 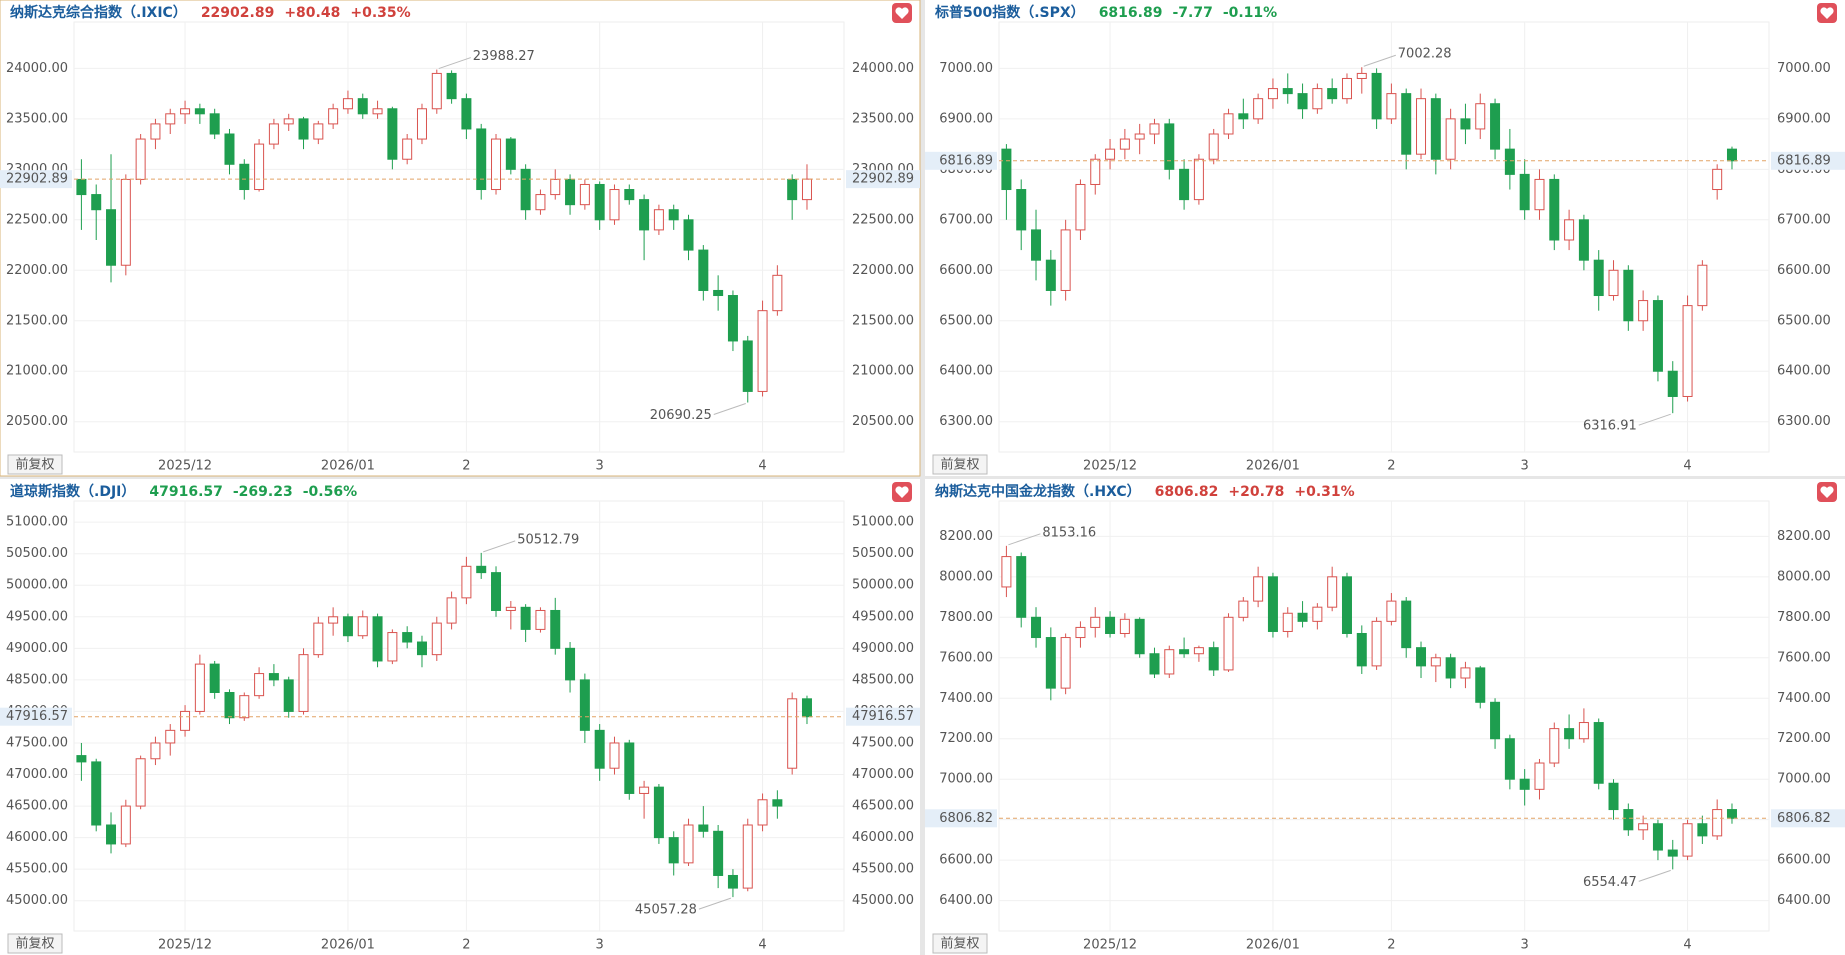 What do you see at coordinates (37, 179) in the screenshot?
I see `last-price-label-left: 22902.89` at bounding box center [37, 179].